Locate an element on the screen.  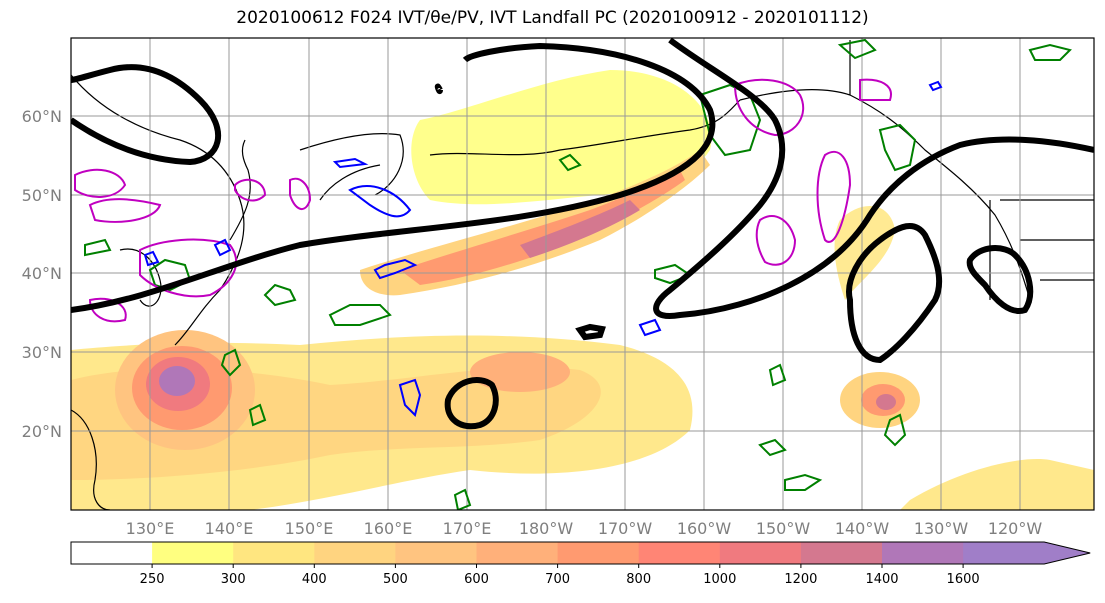
colorbar-label: 1200 is located at coordinates (800, 579).